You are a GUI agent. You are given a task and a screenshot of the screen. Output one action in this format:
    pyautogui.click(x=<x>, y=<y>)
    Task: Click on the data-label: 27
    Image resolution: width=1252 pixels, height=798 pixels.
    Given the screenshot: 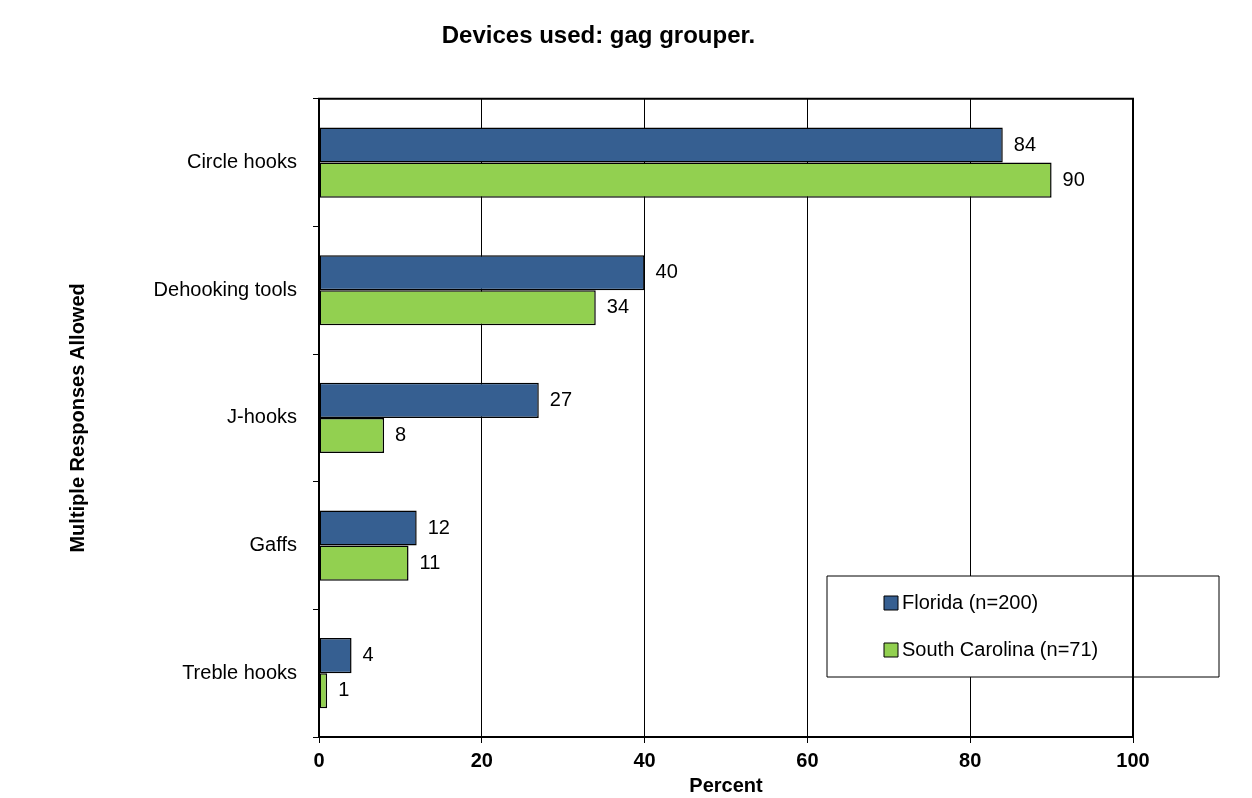 What is the action you would take?
    pyautogui.click(x=561, y=398)
    